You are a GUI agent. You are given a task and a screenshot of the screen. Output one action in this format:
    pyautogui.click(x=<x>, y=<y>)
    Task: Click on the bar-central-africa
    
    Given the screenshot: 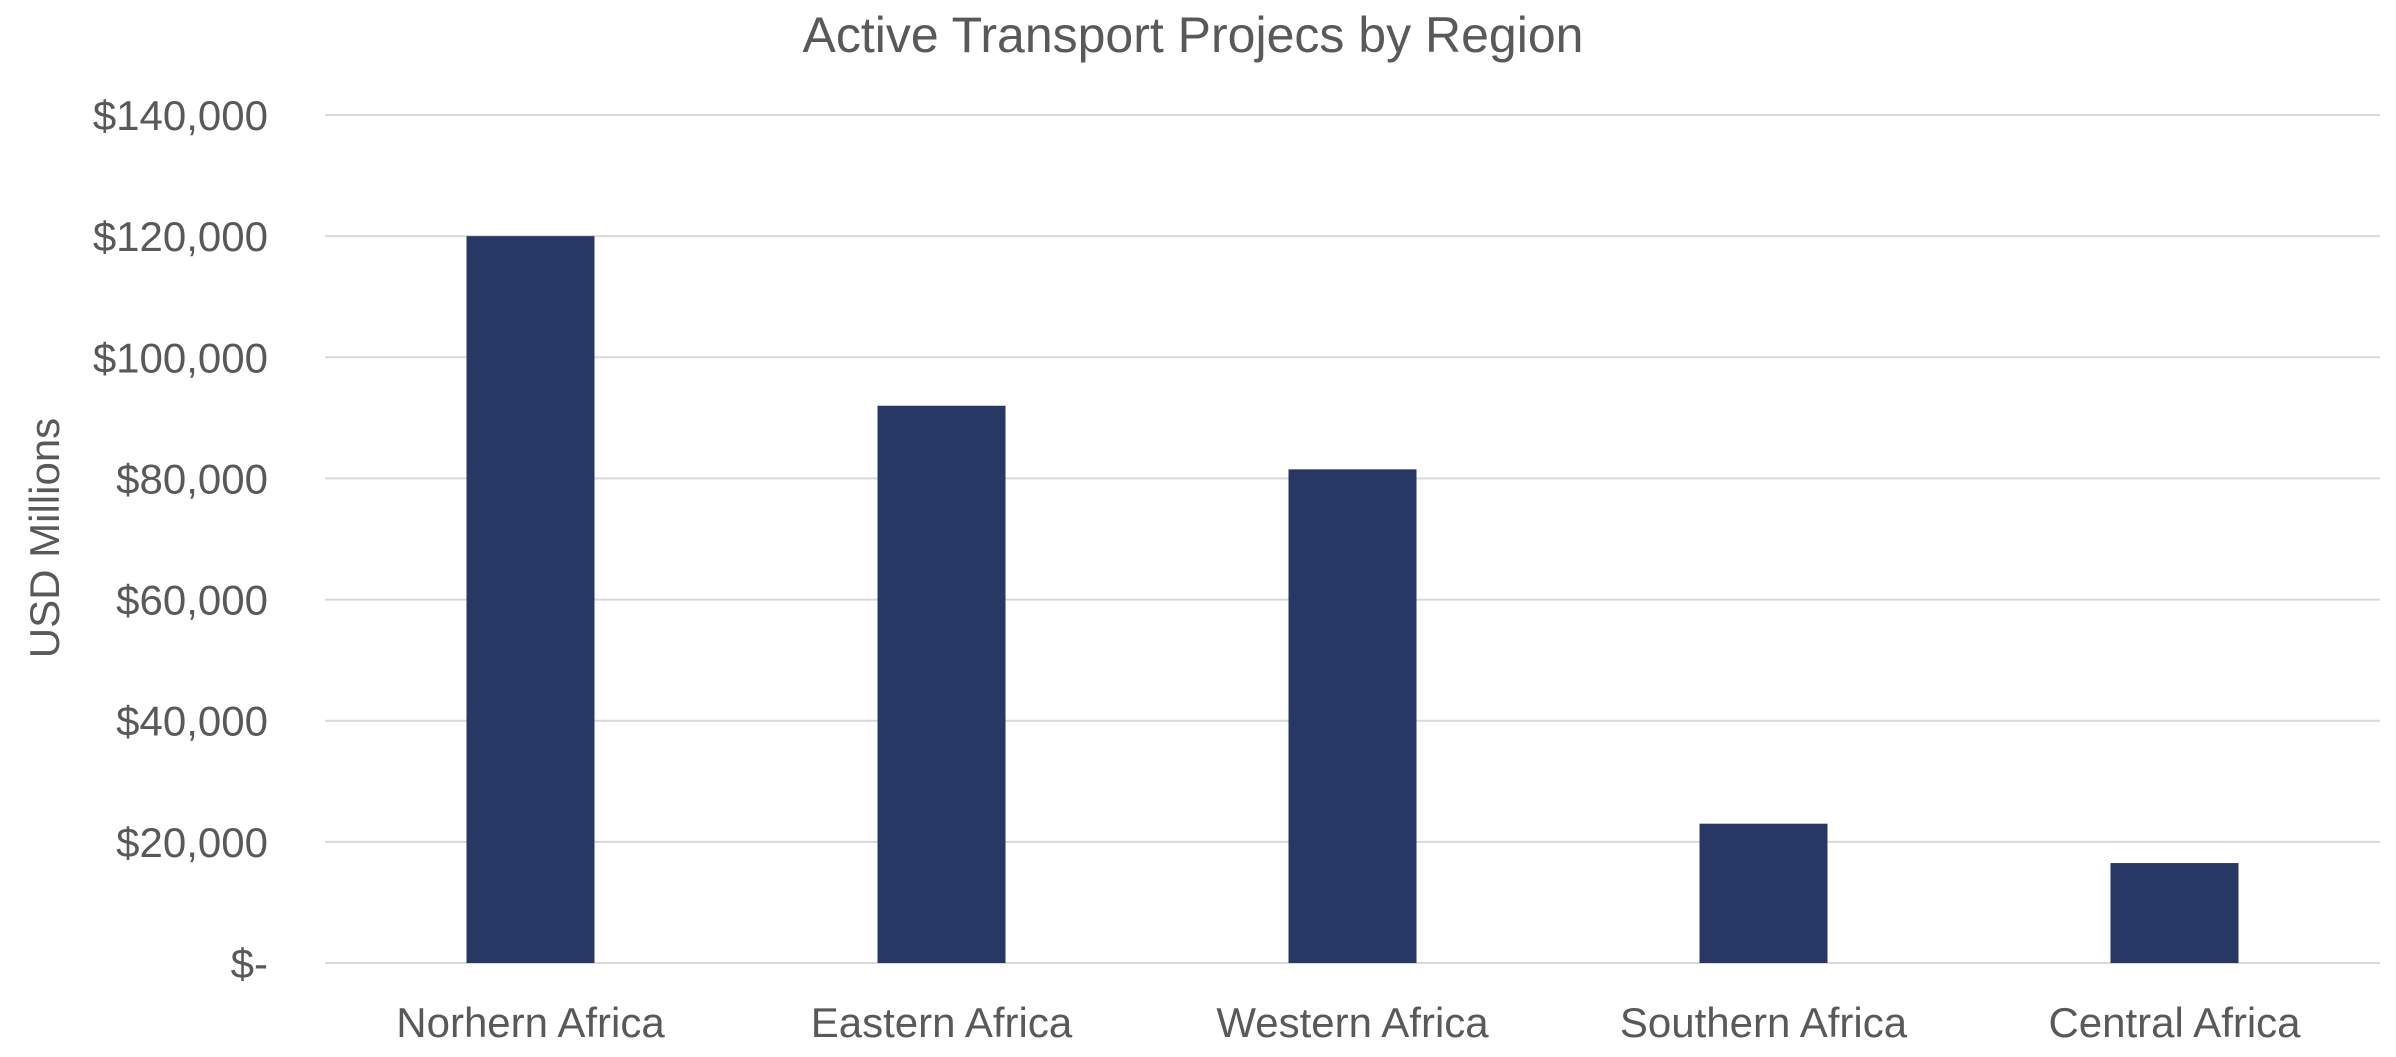 What is the action you would take?
    pyautogui.click(x=2174, y=913)
    